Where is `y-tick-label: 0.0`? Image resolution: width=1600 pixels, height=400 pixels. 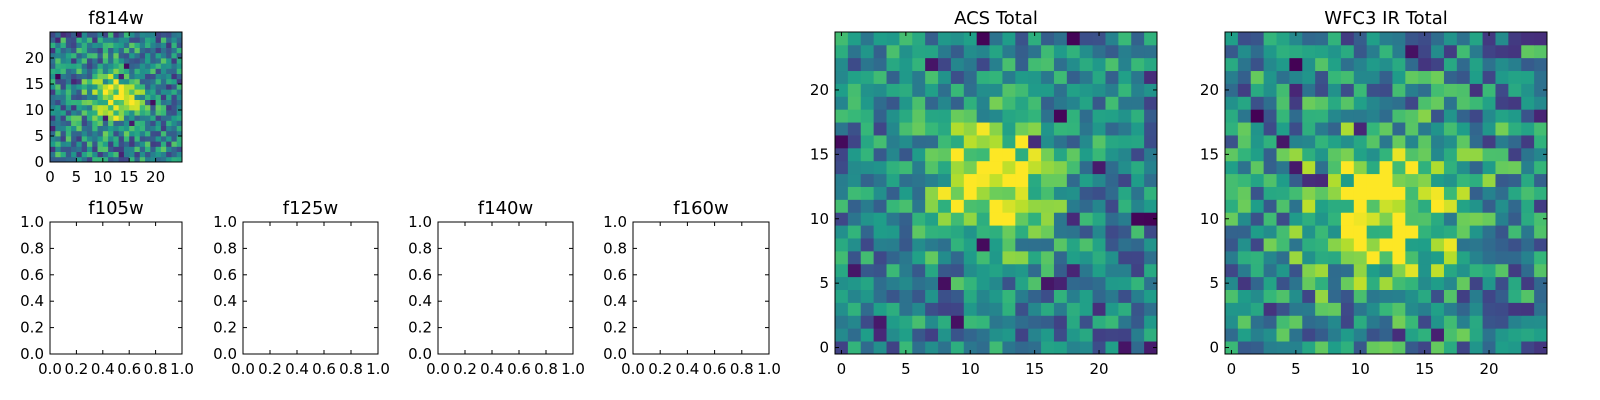 y-tick-label: 0.0 is located at coordinates (225, 354).